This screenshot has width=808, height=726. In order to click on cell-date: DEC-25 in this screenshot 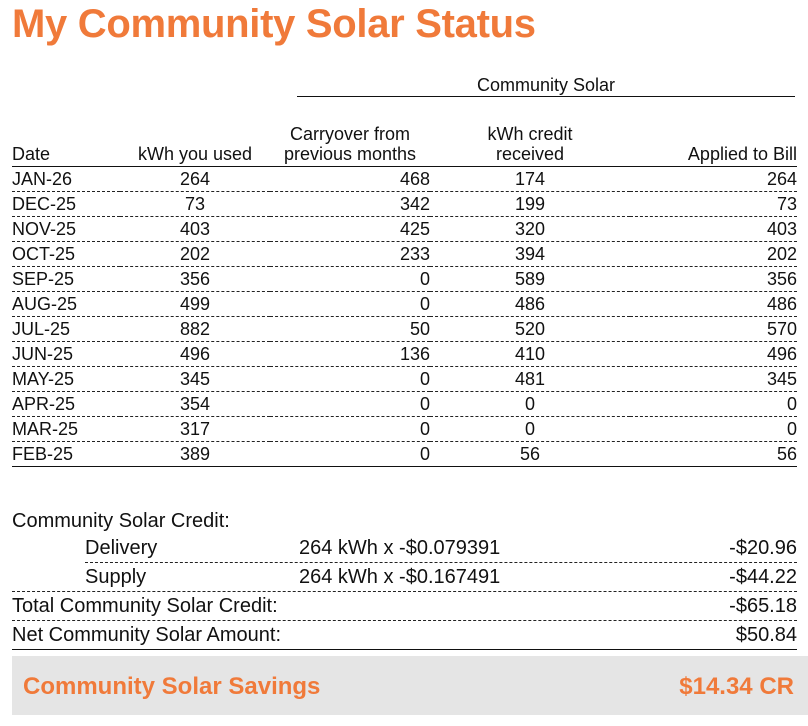, I will do `click(66, 204)`.